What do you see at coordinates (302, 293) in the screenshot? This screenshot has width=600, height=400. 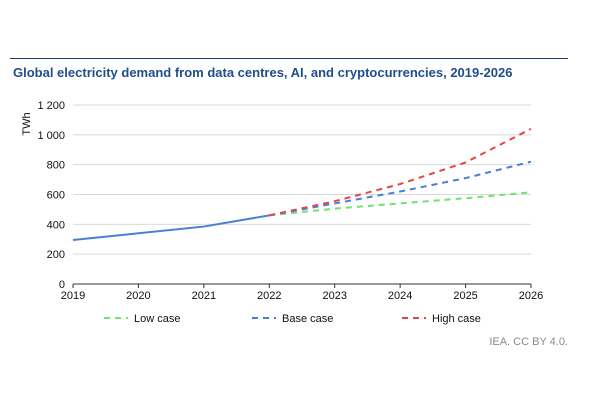 I see `x-tick-labels: 2019 2020 2021 2022 2023 2024 2025 2026` at bounding box center [302, 293].